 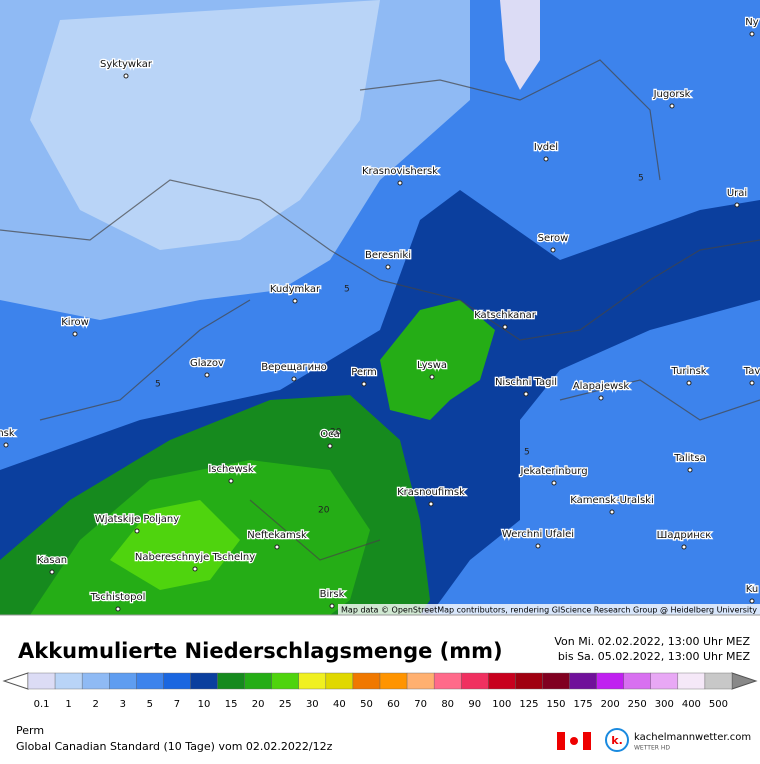 What do you see at coordinates (258, 704) in the screenshot?
I see `legend-label: 20` at bounding box center [258, 704].